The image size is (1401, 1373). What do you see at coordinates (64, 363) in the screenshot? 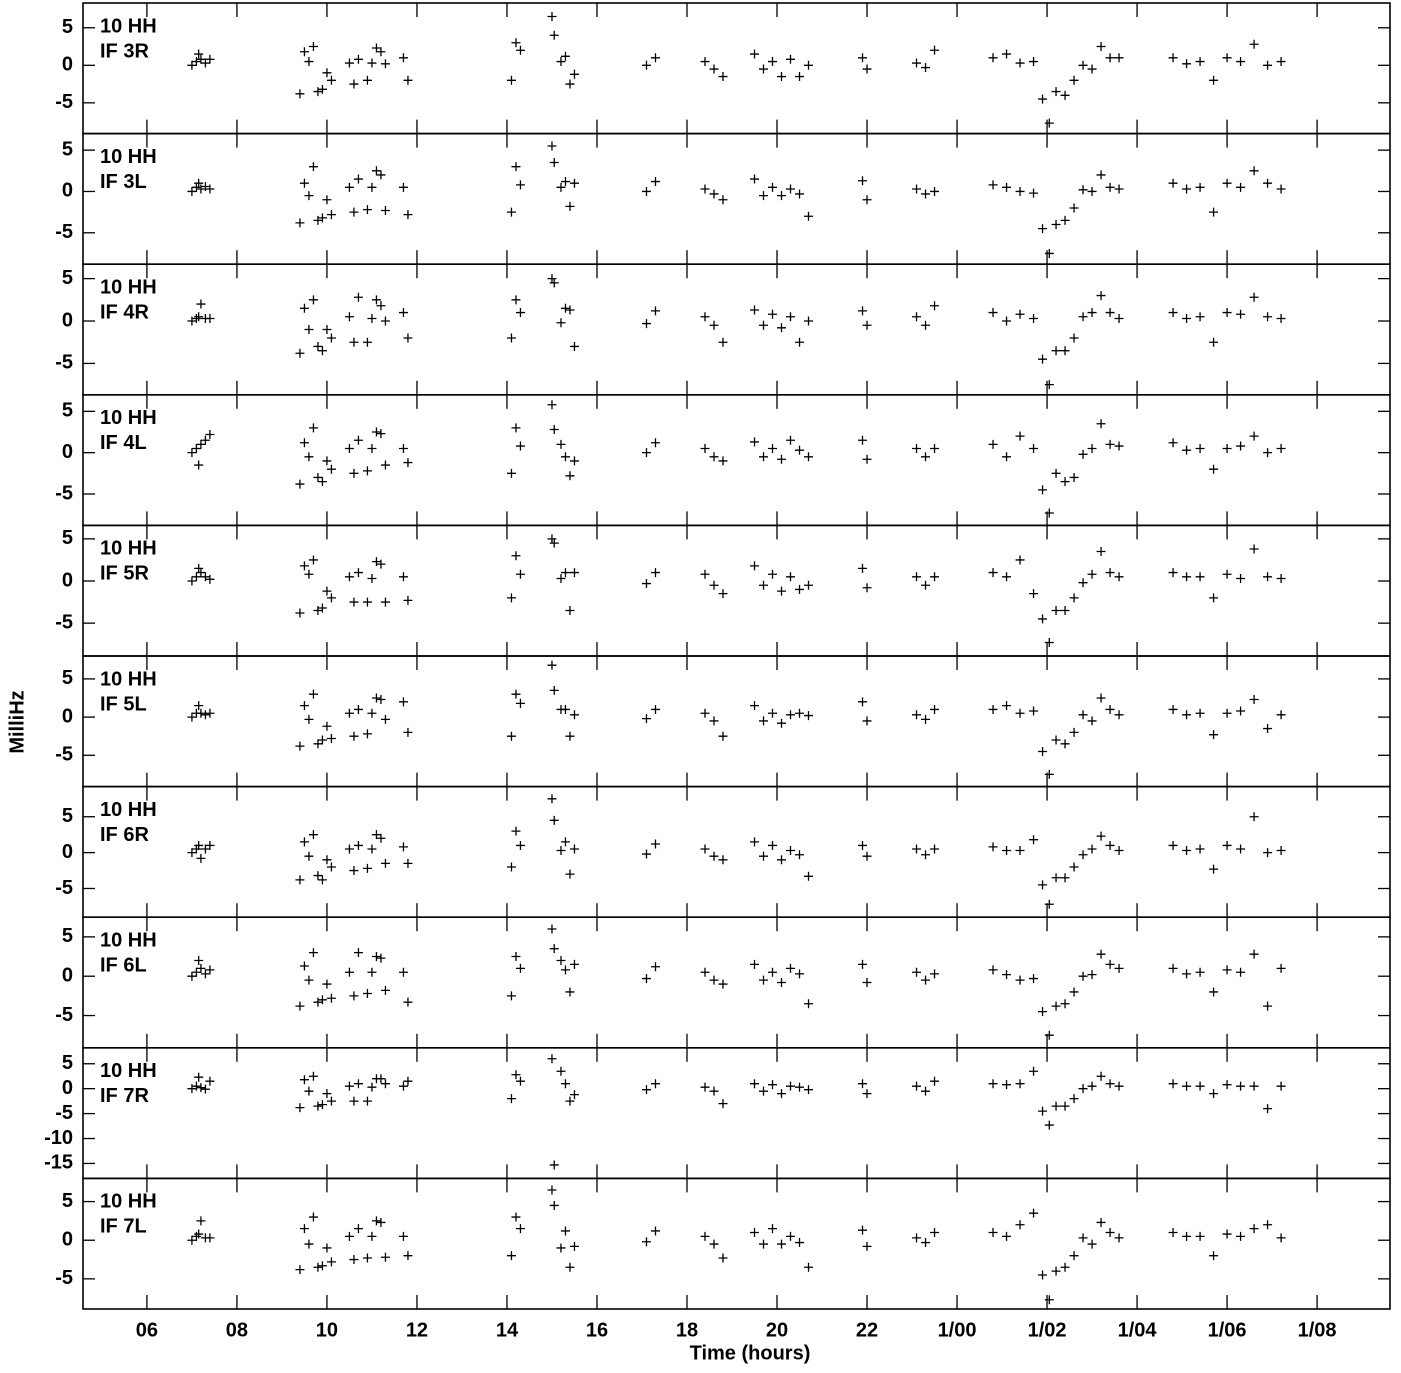
I see `y-tick-label: -5` at bounding box center [64, 363].